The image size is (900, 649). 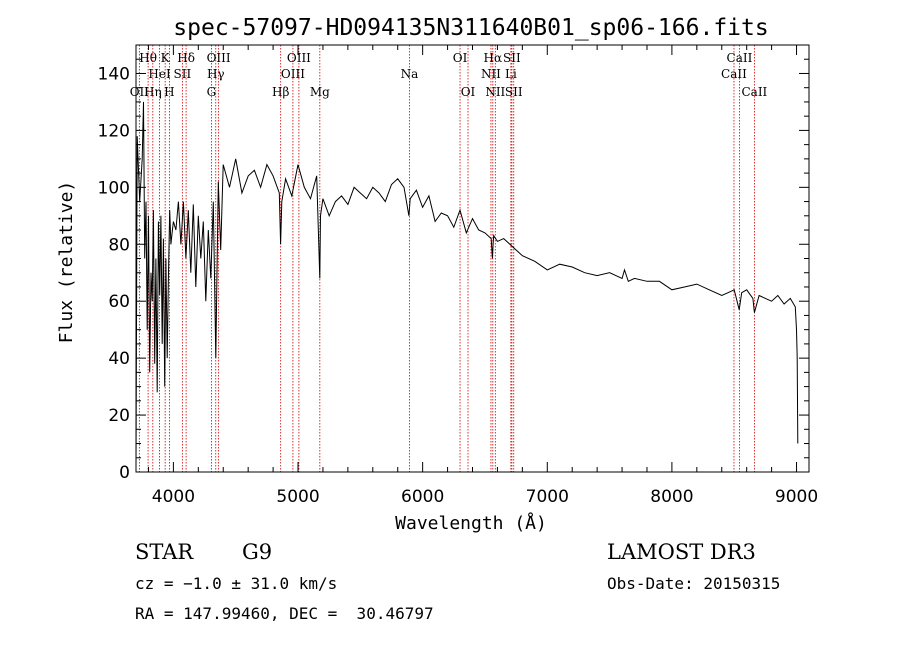 I want to click on y-axis-label: Flux (relative), so click(x=66, y=262).